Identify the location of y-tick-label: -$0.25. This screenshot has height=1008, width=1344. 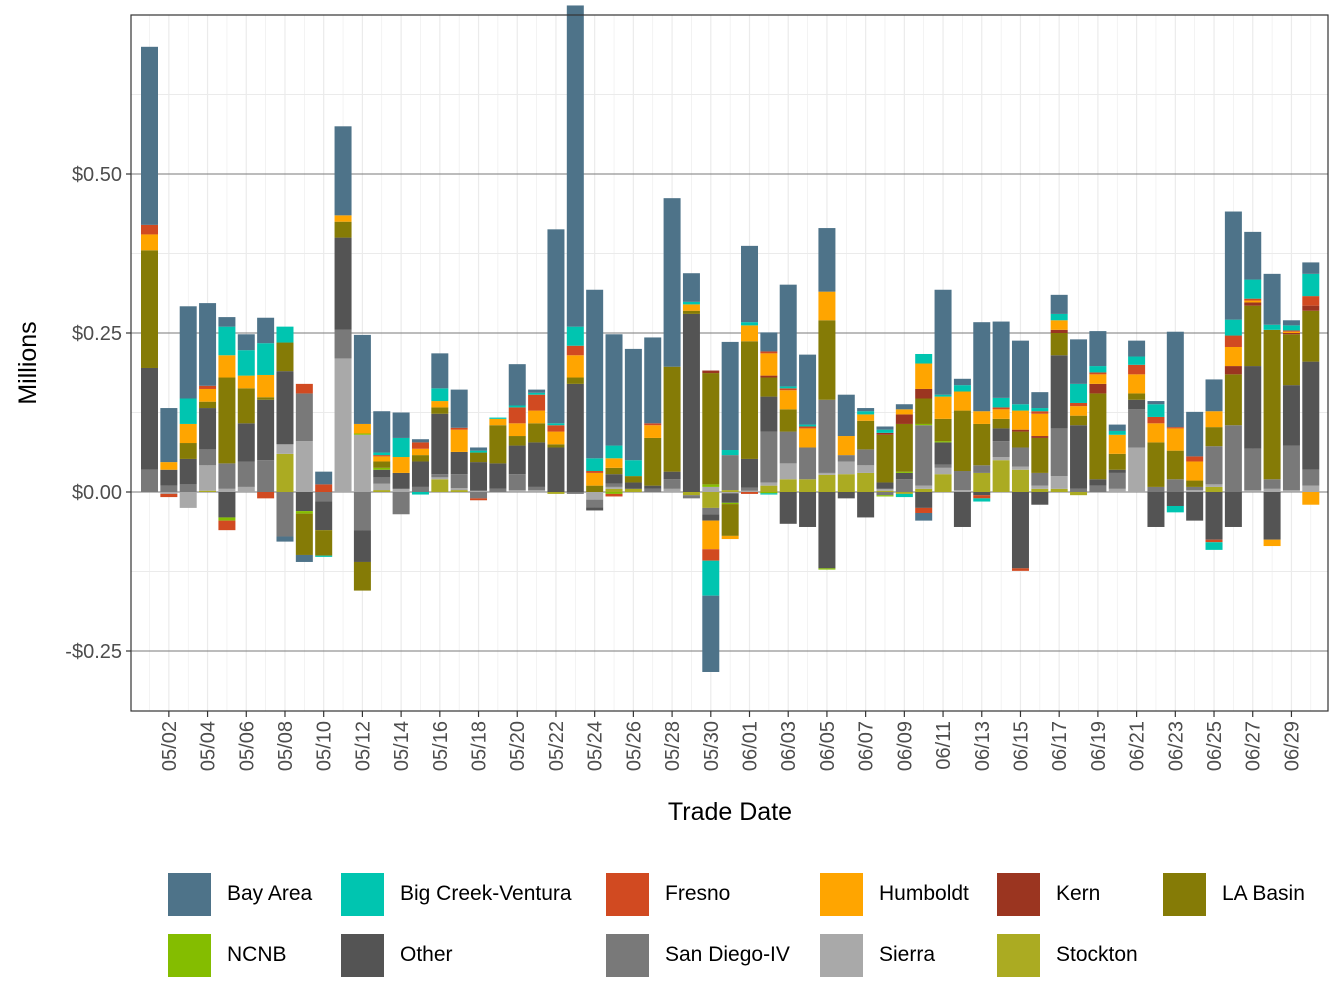
(93, 652).